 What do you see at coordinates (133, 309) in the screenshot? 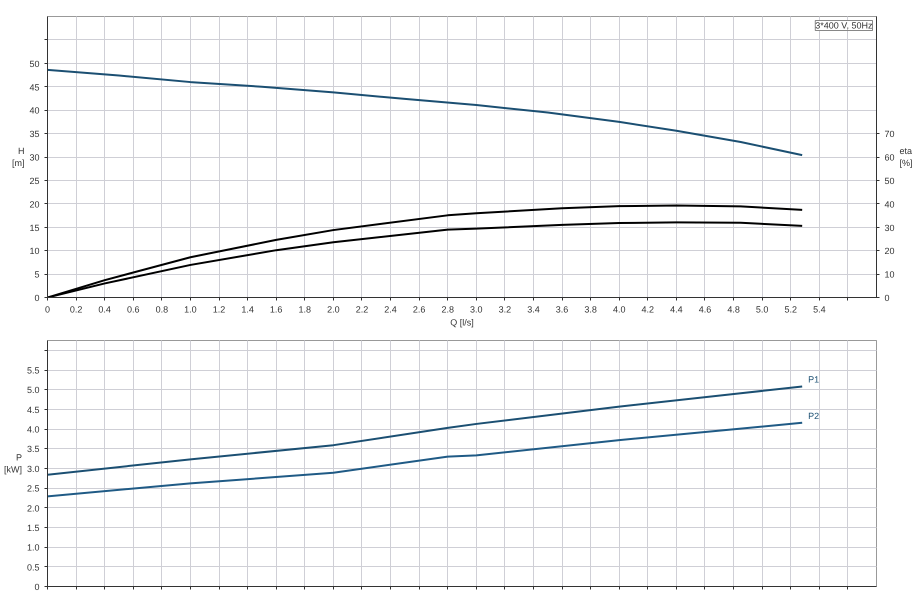
I see `x-tick-label: 0.6` at bounding box center [133, 309].